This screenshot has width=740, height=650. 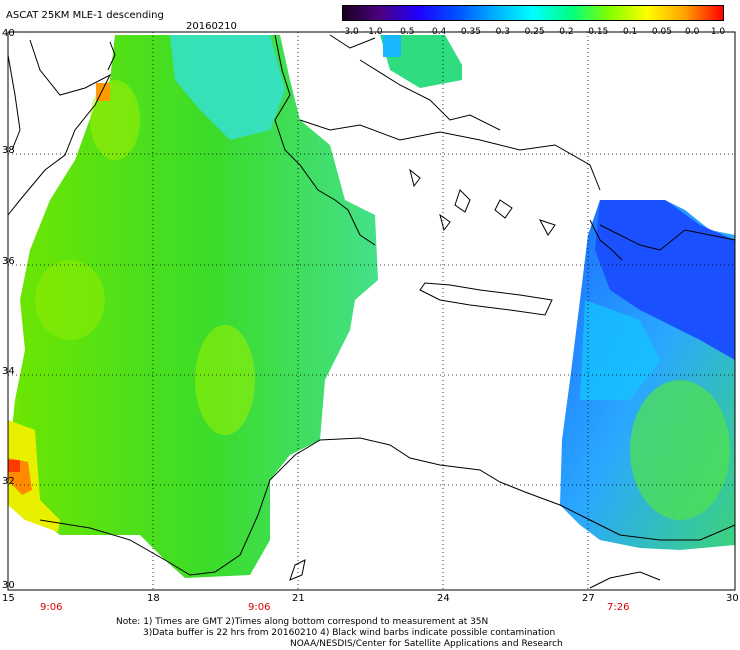 I want to click on lat-label-40: 40, so click(x=8, y=33).